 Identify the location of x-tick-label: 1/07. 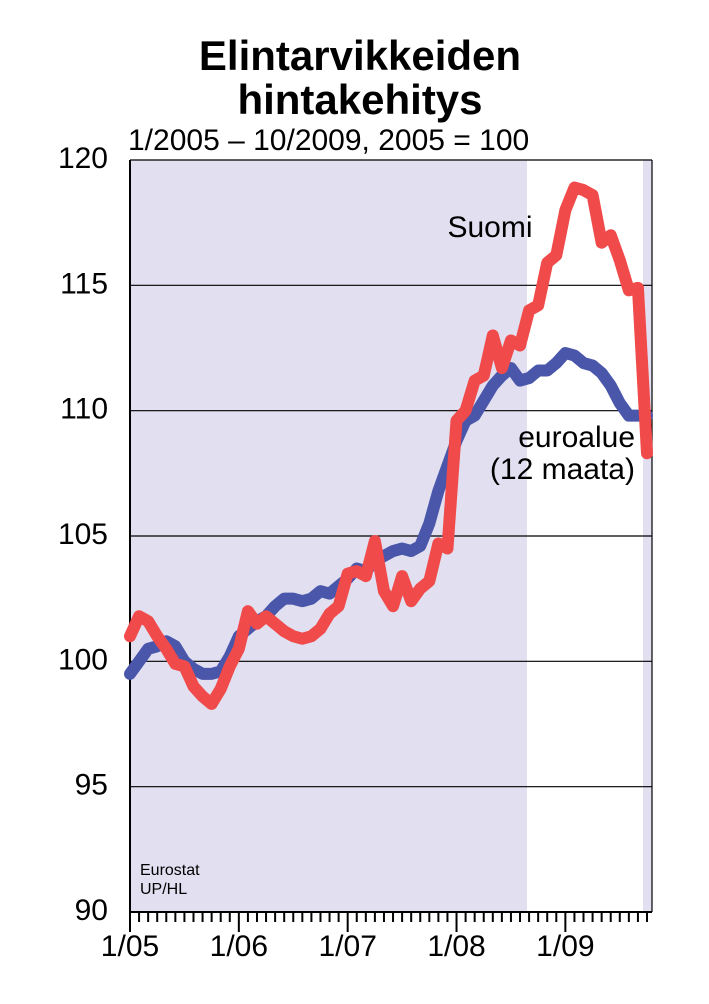
(347, 946).